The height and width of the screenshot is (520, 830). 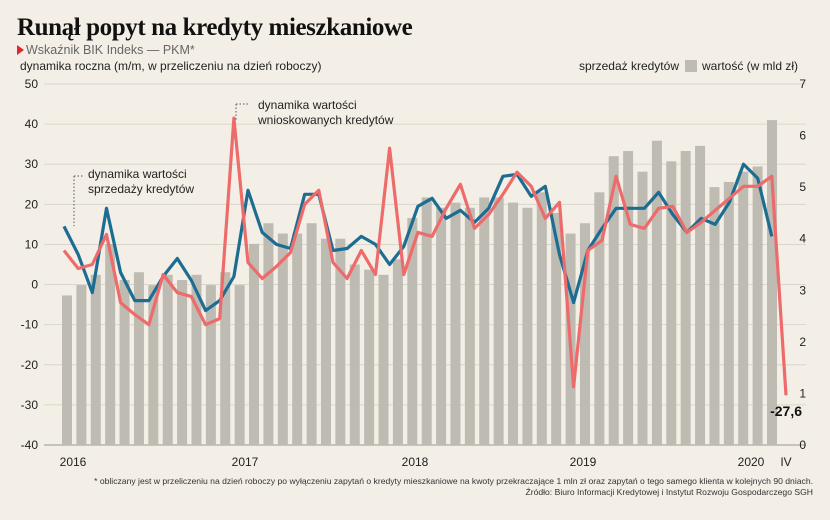 I want to click on y-right-tick-label: 6, so click(x=802, y=136).